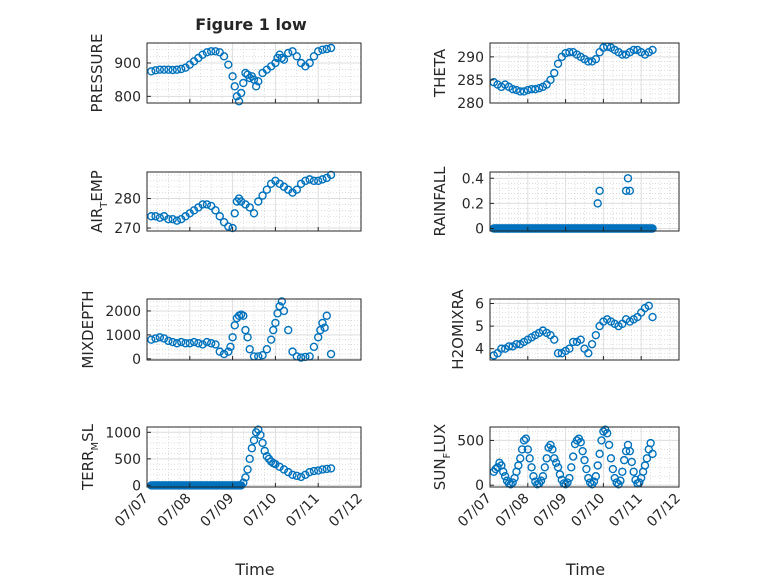 Image resolution: width=778 pixels, height=583 pixels. Describe the element at coordinates (132, 511) in the screenshot. I see `x-tick-label: 07/07` at that location.